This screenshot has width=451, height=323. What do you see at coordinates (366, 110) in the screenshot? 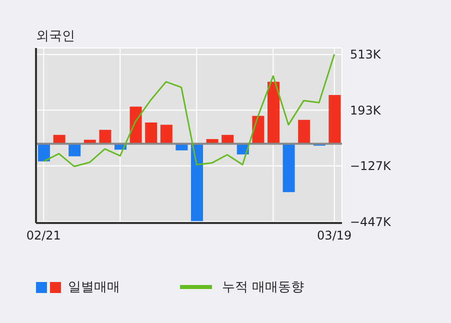
I see `y-tick-label: 193K` at bounding box center [366, 110].